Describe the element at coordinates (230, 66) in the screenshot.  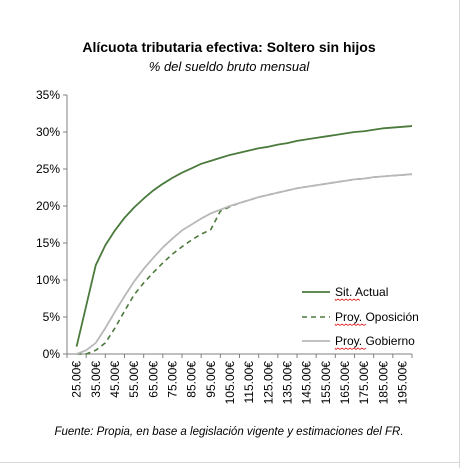
I see `chart-subtitle: % del sueldo bruto mensual` at that location.